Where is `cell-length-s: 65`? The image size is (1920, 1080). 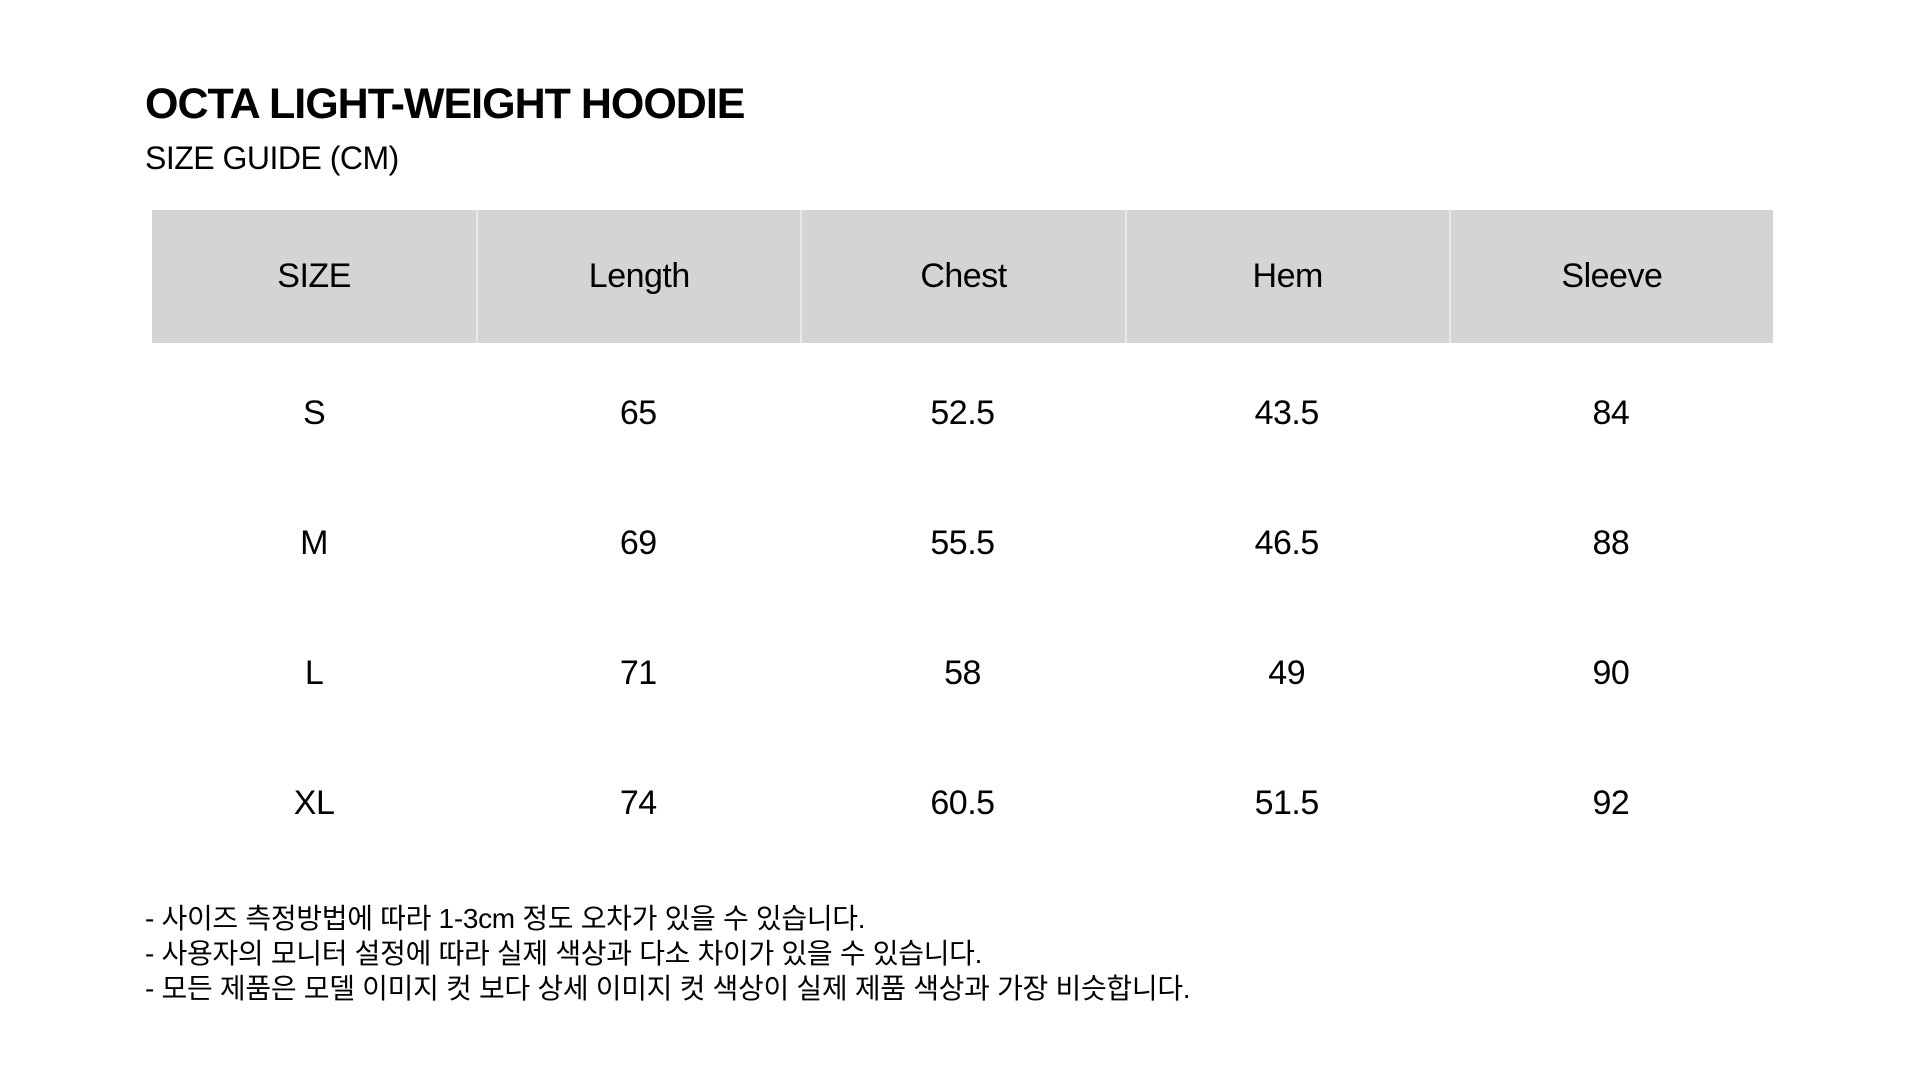 cell-length-s: 65 is located at coordinates (638, 412).